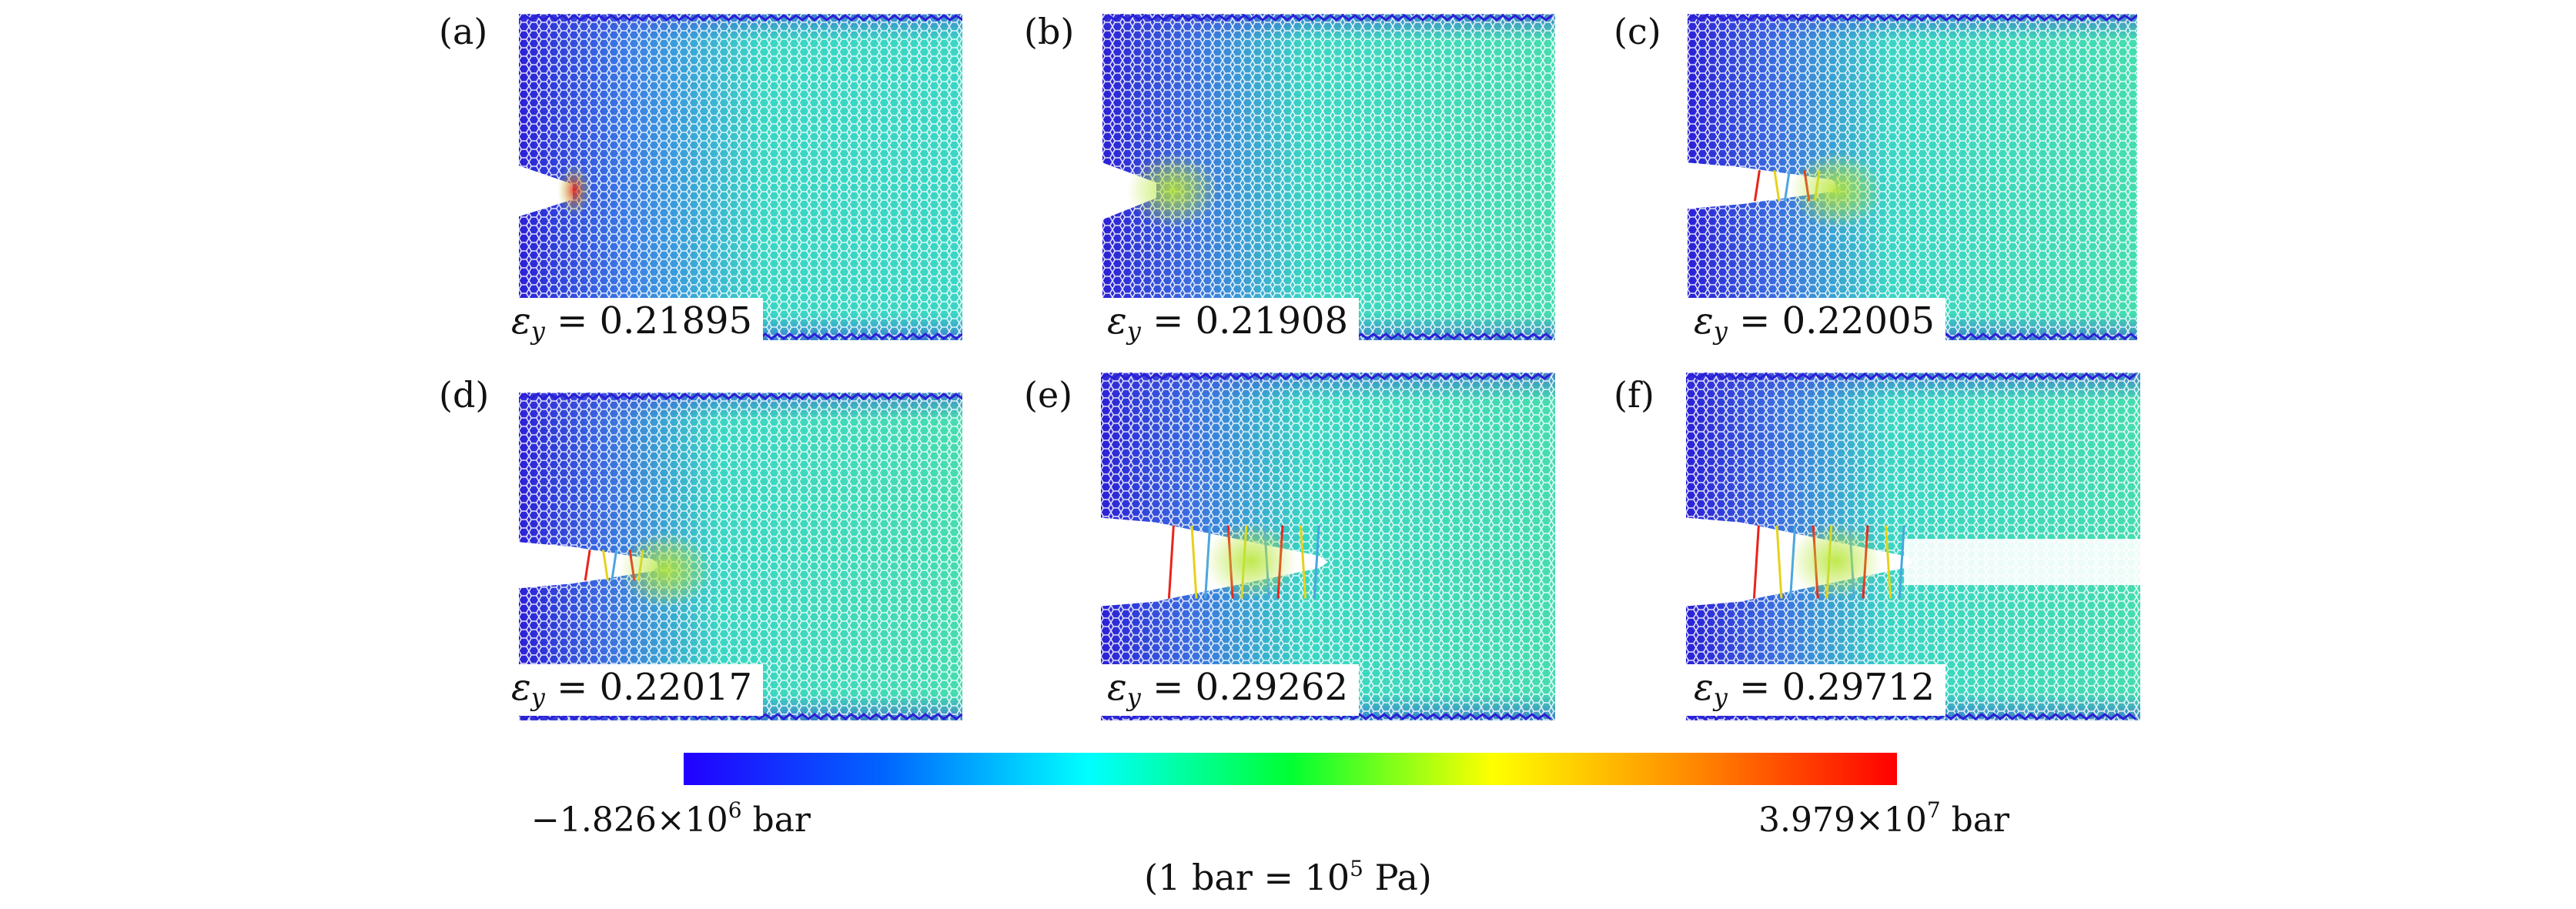  Describe the element at coordinates (1247, 878) in the screenshot. I see `unit-note-prefix: (1 bar = 10` at that location.